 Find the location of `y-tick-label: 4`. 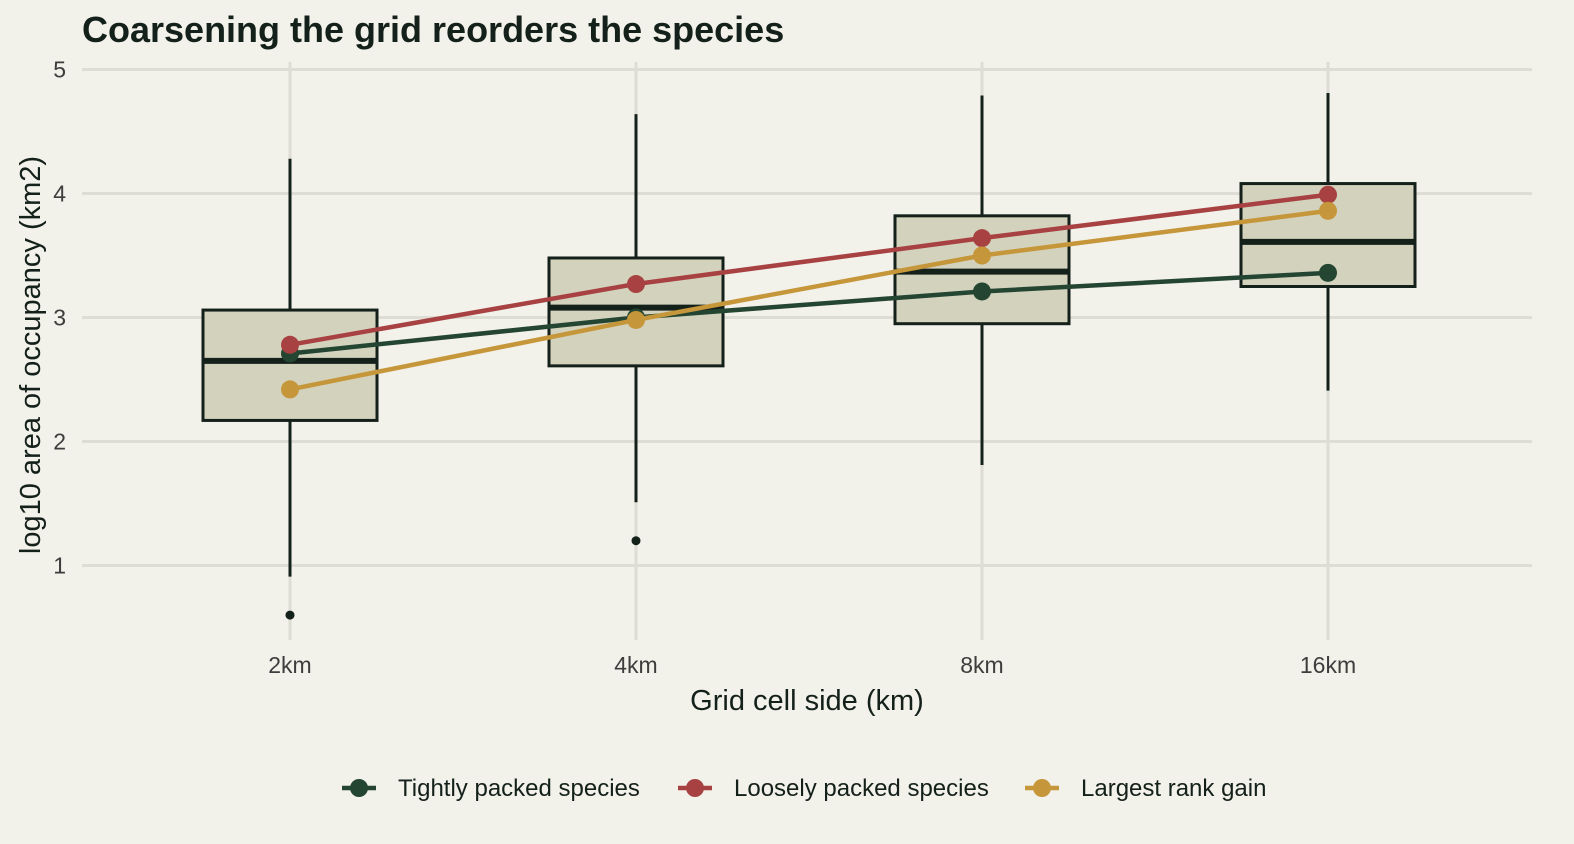

y-tick-label: 4 is located at coordinates (59, 194).